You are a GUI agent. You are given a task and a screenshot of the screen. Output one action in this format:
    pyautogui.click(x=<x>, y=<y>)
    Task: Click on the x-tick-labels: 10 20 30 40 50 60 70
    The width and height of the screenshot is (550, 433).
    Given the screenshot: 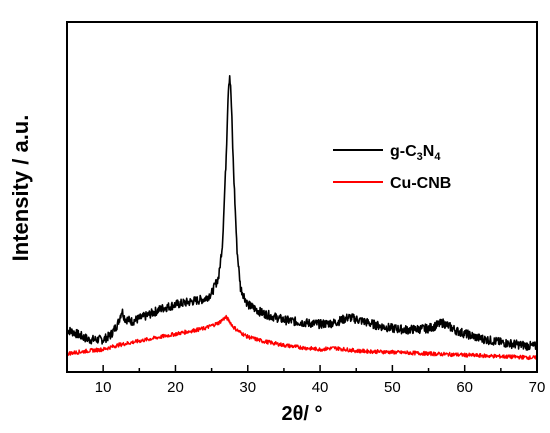 What is the action you would take?
    pyautogui.click(x=320, y=387)
    